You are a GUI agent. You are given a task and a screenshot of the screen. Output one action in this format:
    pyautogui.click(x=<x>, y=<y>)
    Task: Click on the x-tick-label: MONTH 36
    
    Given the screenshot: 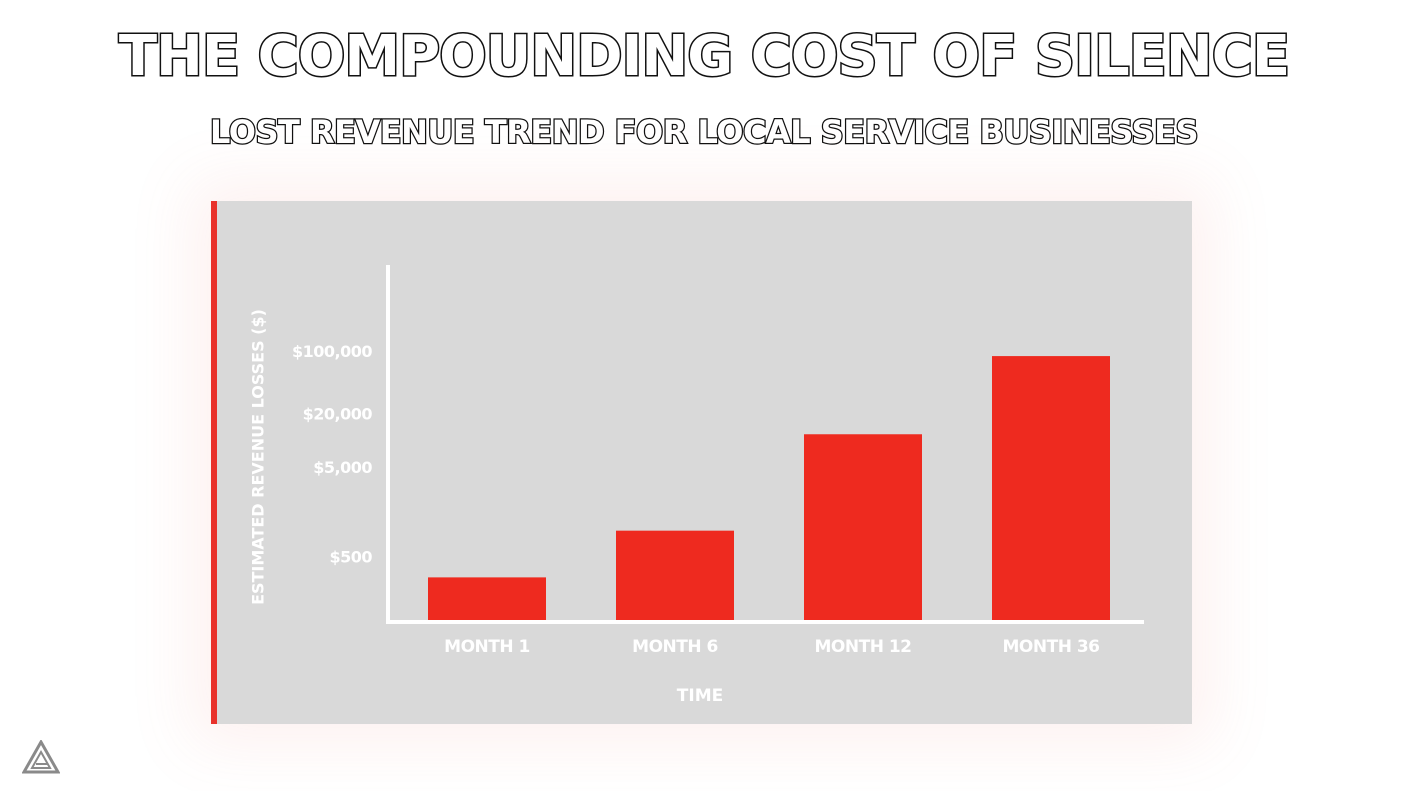 What is the action you would take?
    pyautogui.click(x=1051, y=647)
    